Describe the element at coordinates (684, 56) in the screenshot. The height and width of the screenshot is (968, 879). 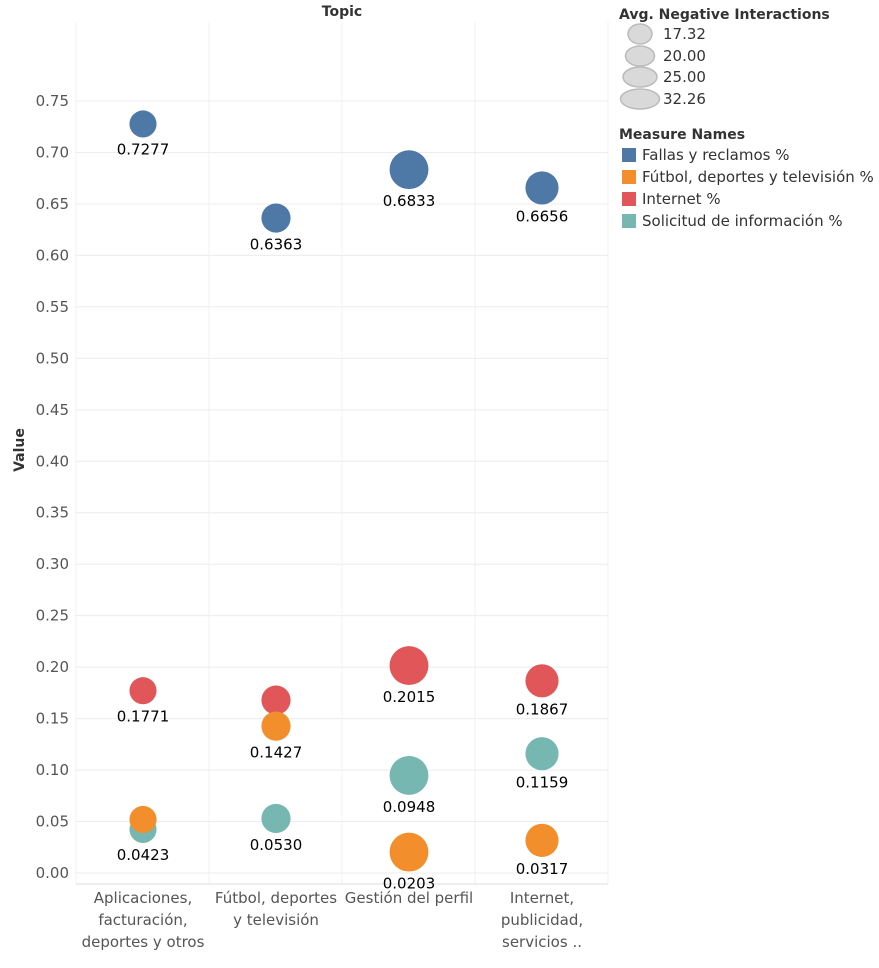
I see `size-legend-label: 20.00` at that location.